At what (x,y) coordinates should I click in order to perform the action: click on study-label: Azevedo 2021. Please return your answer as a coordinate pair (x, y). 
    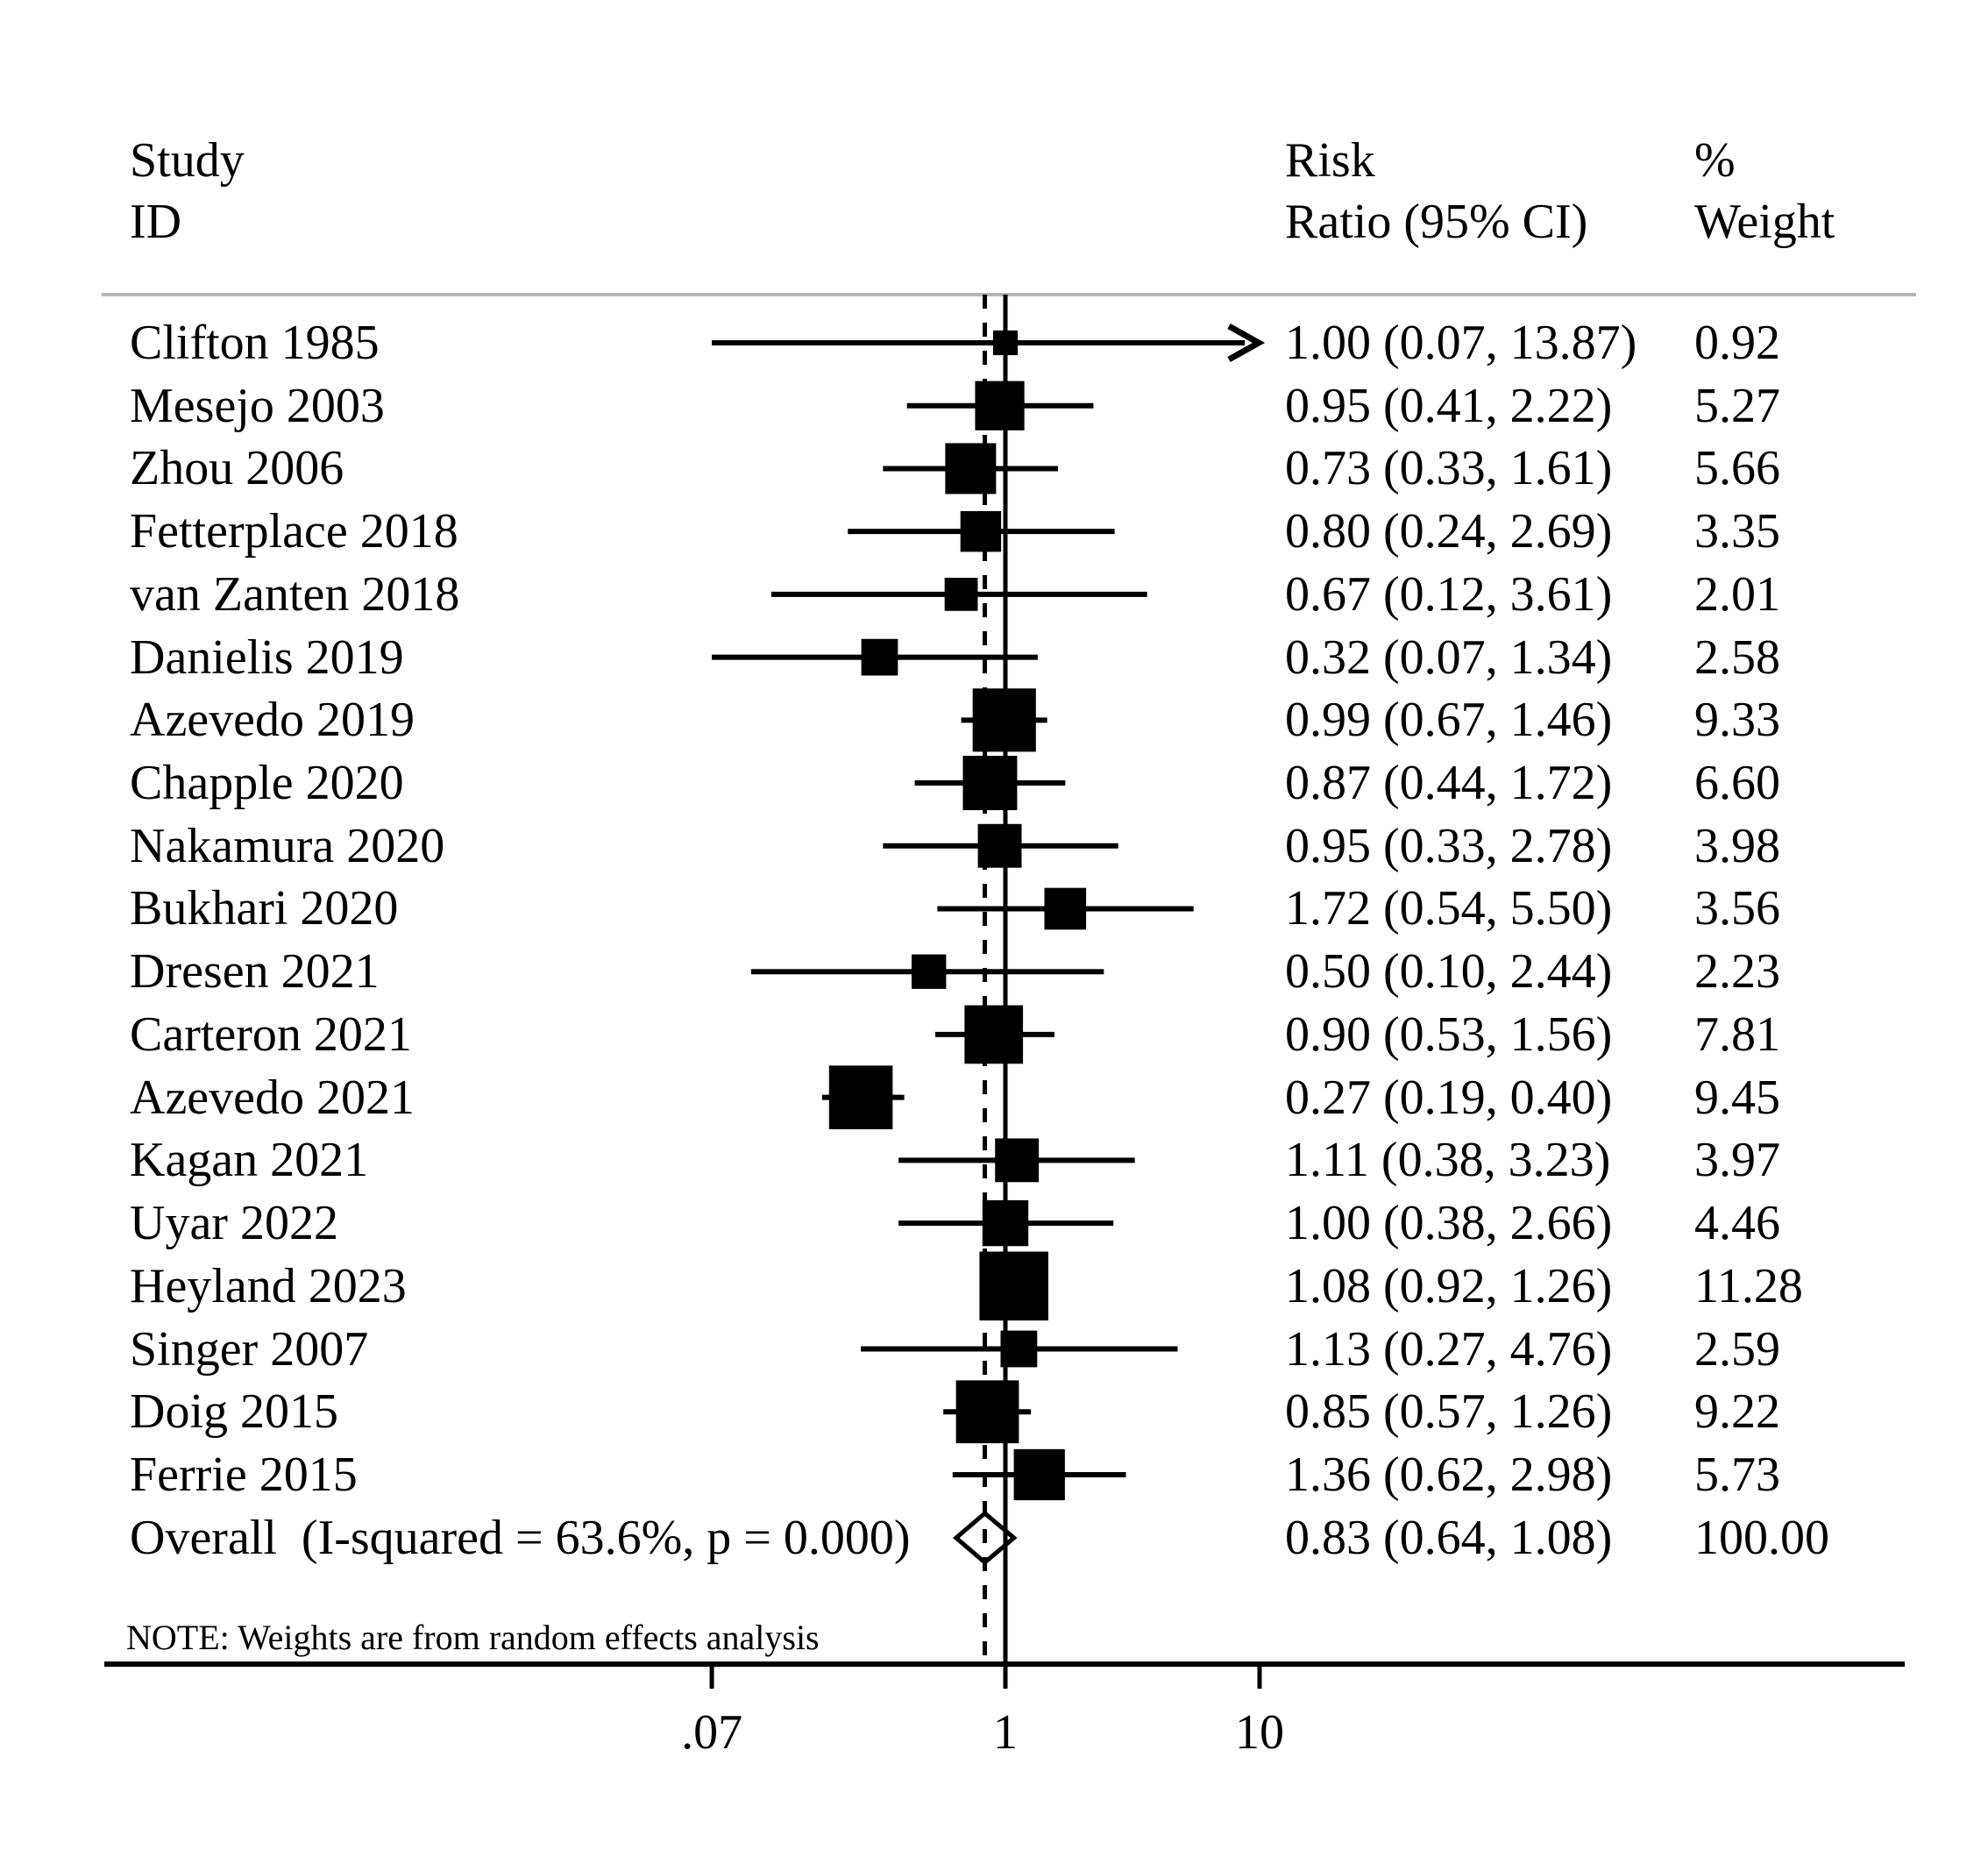
    Looking at the image, I should click on (272, 1097).